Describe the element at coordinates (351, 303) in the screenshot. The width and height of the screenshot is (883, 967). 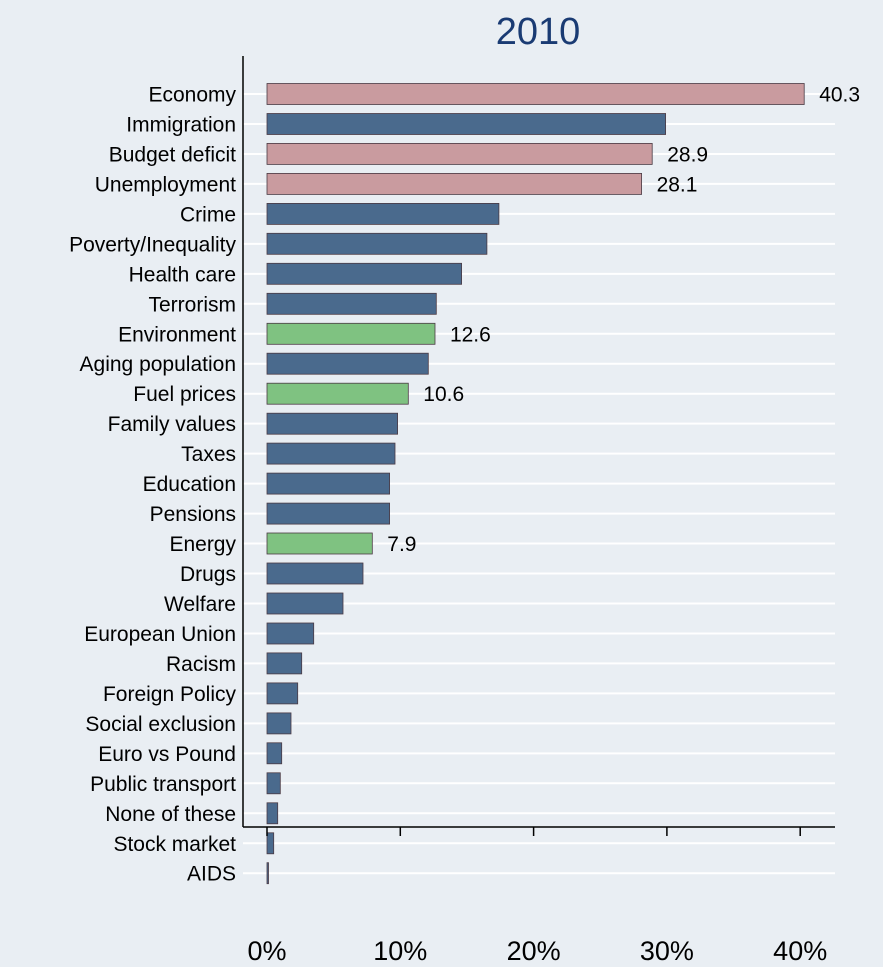
I see `bar-terrorism` at that location.